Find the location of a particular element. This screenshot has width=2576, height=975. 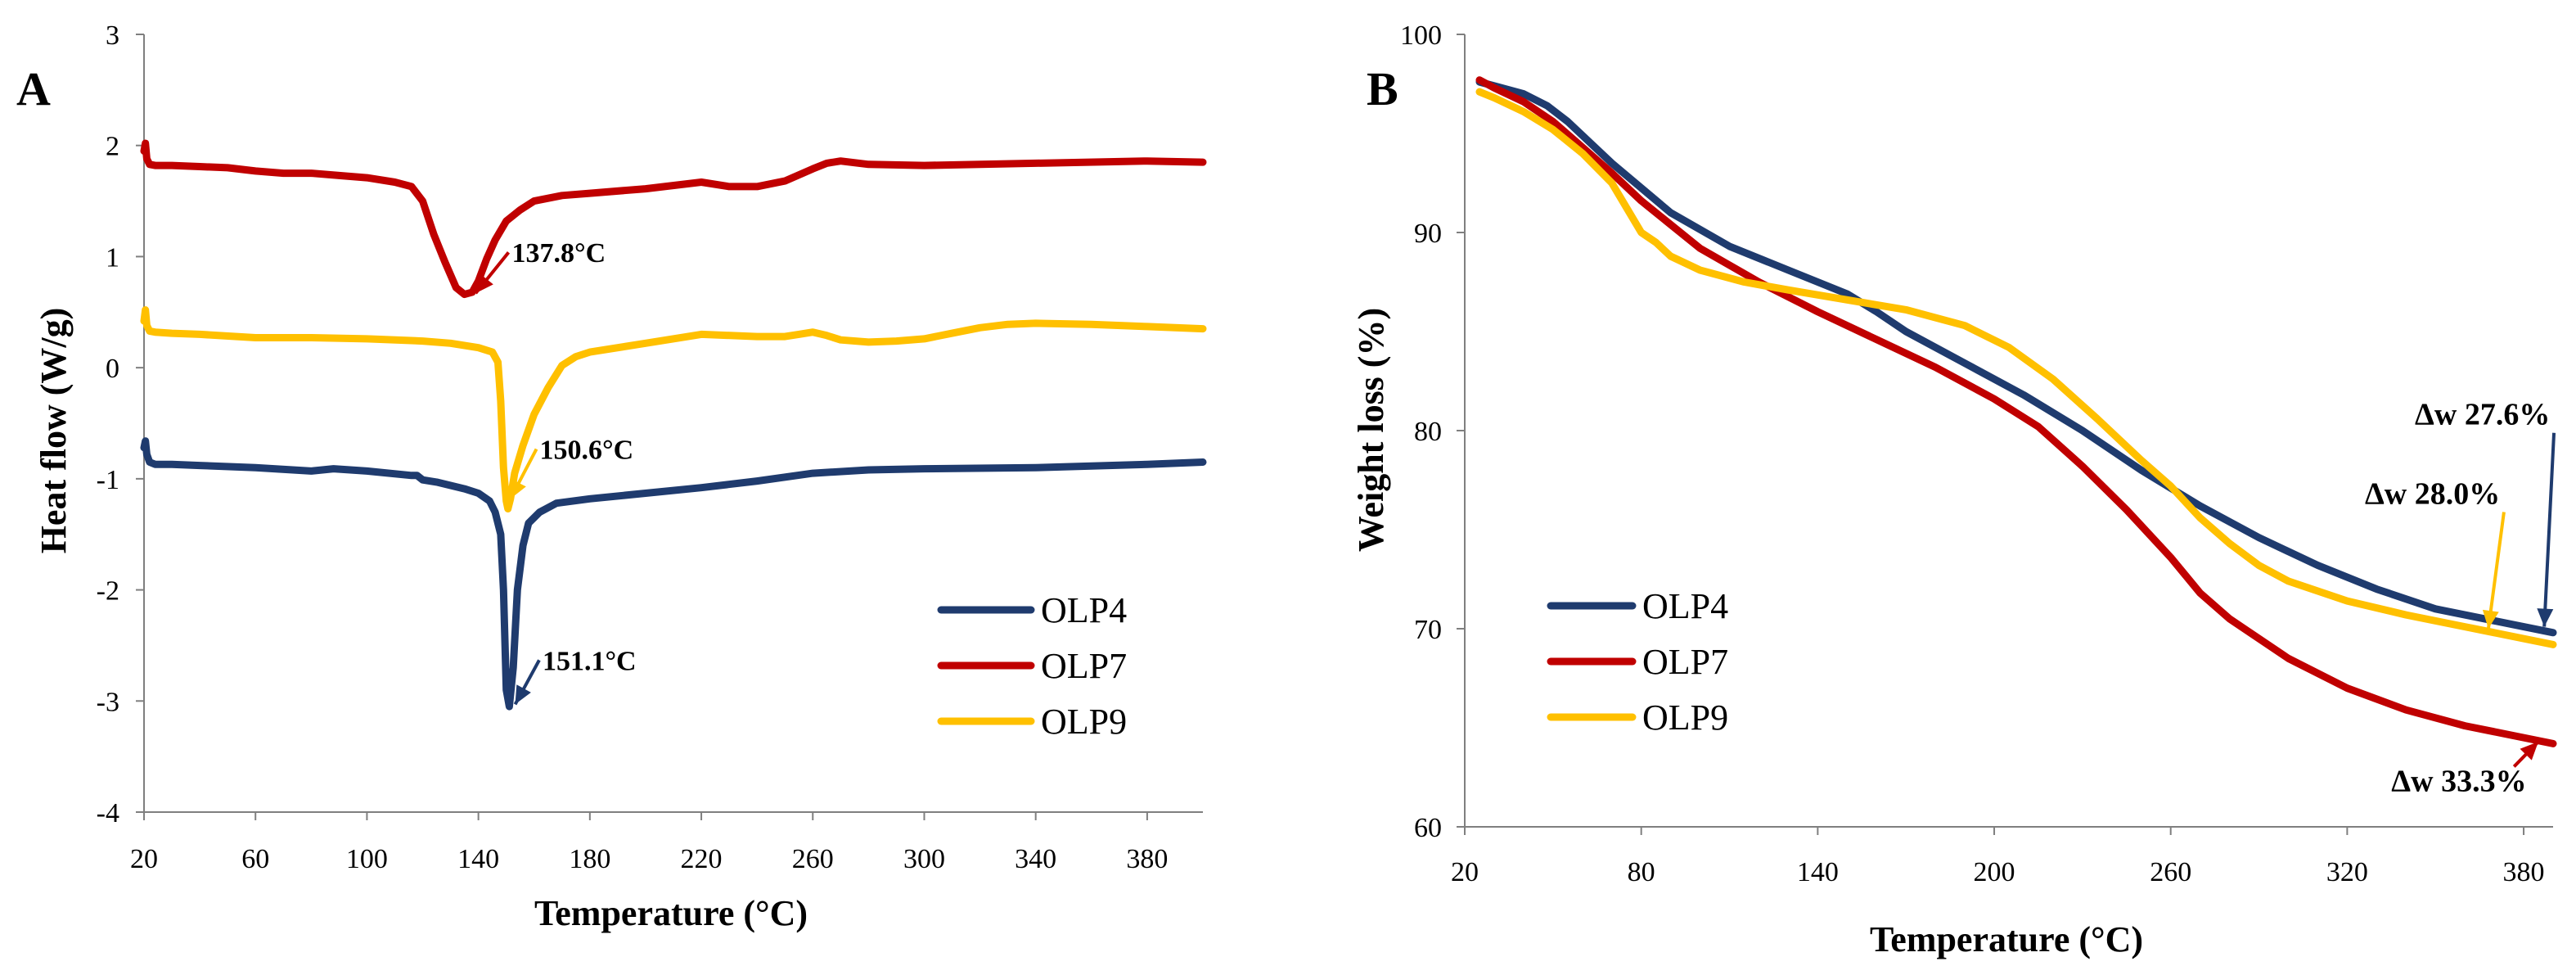

panel-a-y-tick-label: 0 is located at coordinates (113, 369).